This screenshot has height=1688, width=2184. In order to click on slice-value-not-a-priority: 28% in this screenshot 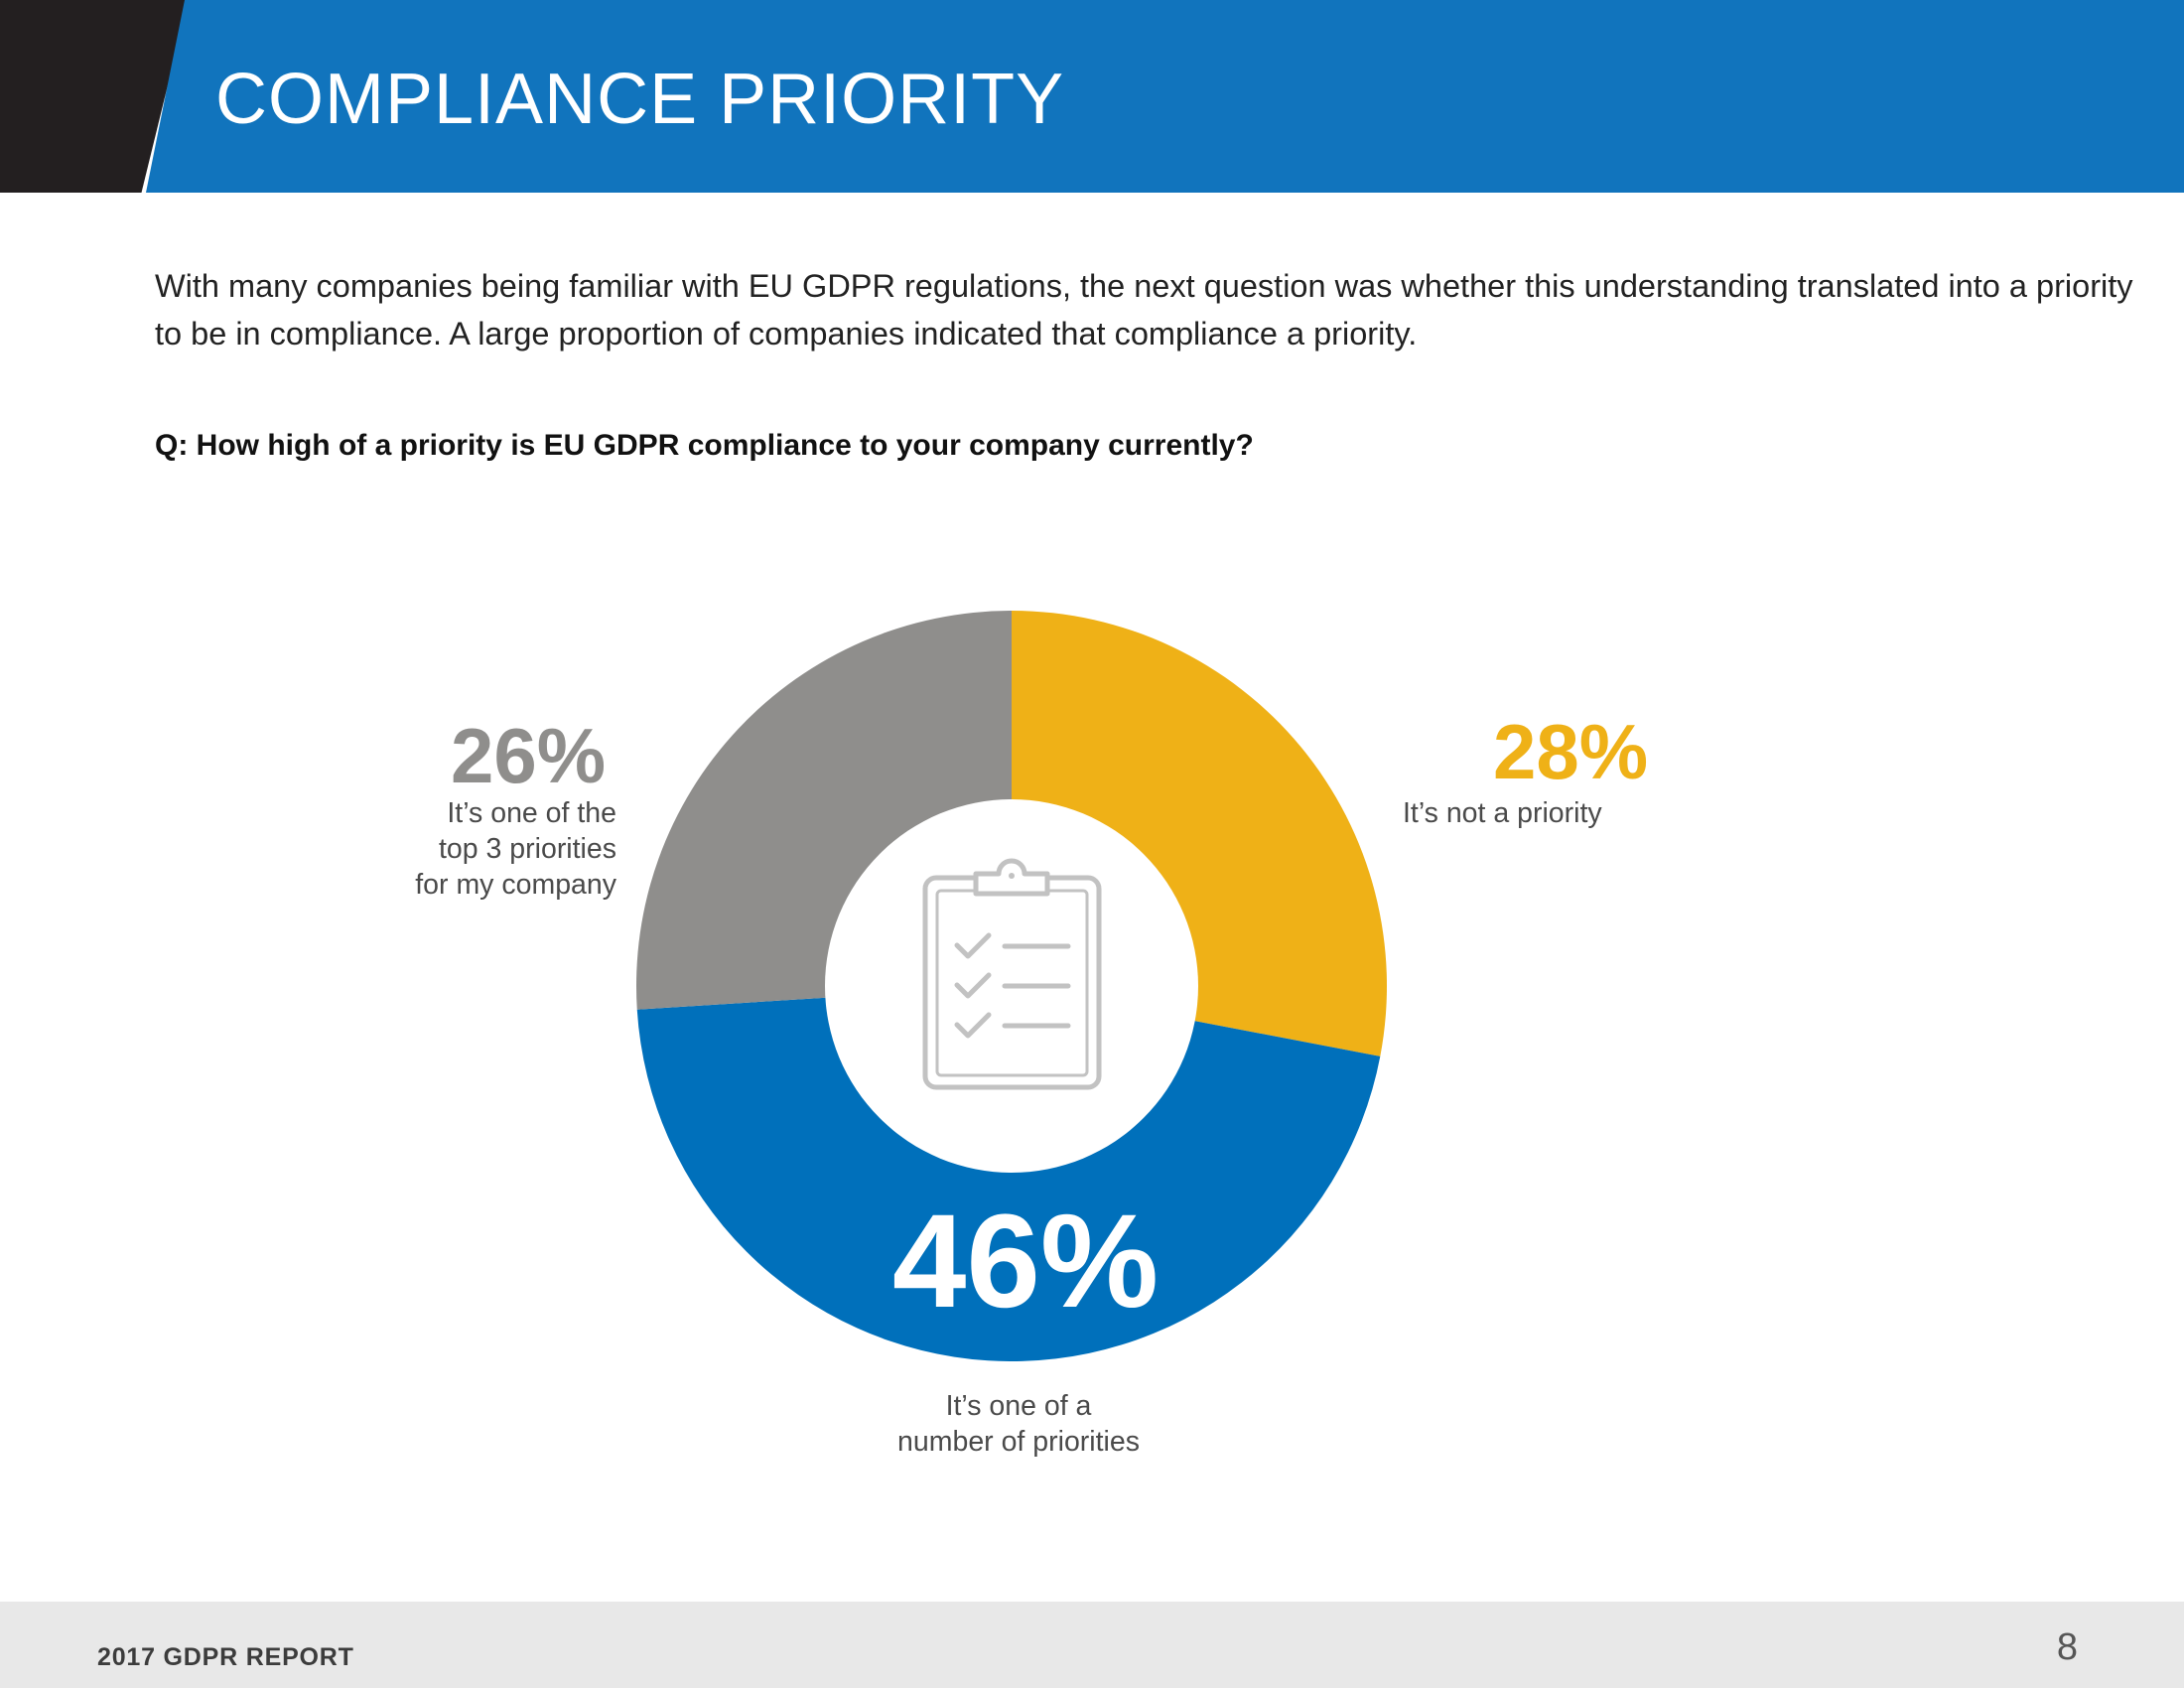, I will do `click(1570, 751)`.